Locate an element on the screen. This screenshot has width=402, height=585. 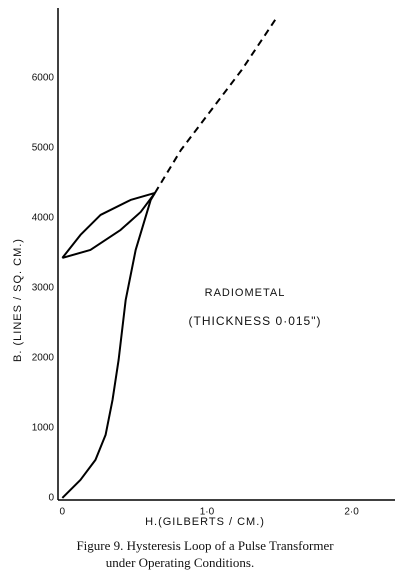
annotation: RADIOMETAL is located at coordinates (245, 293).